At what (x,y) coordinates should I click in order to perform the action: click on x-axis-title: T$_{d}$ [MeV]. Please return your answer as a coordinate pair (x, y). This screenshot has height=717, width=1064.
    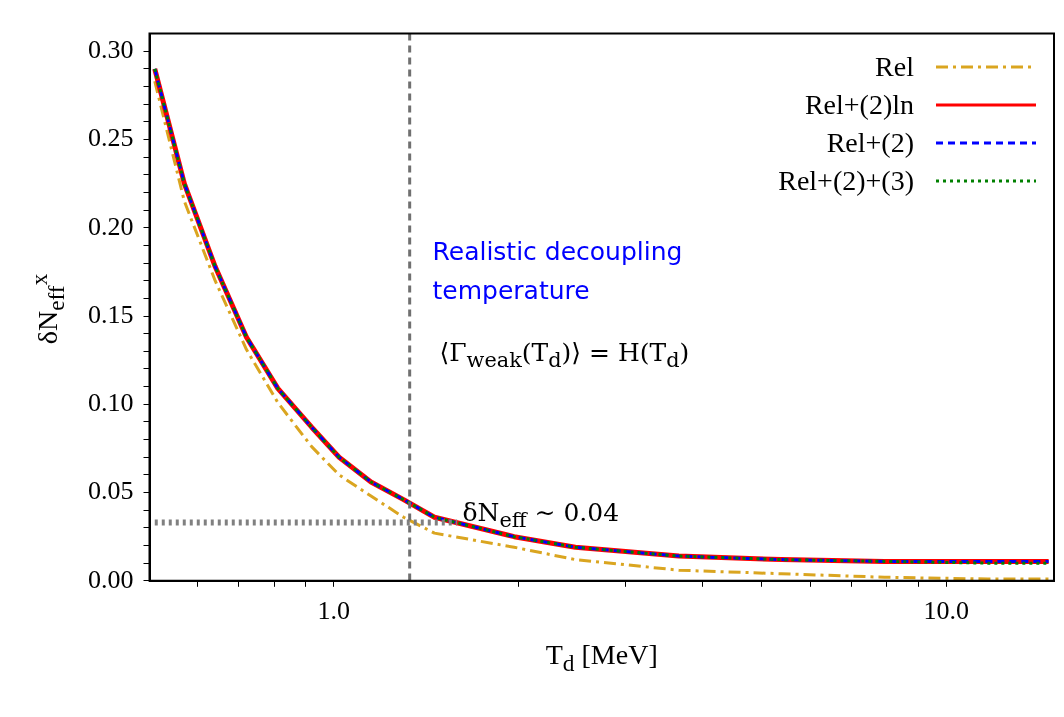
    Looking at the image, I should click on (601, 657).